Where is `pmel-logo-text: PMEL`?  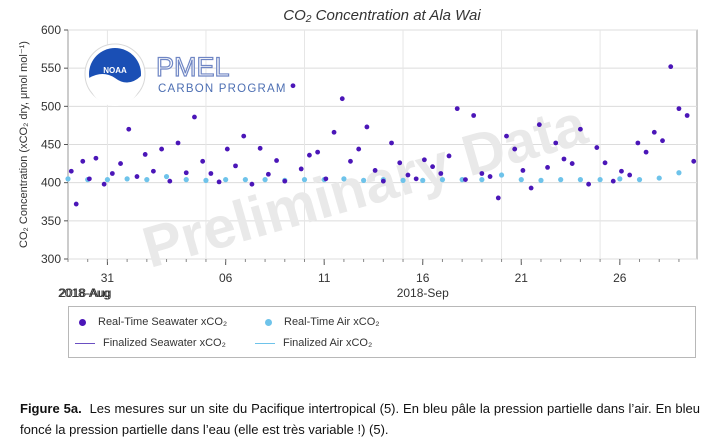 pmel-logo-text: PMEL is located at coordinates (193, 67).